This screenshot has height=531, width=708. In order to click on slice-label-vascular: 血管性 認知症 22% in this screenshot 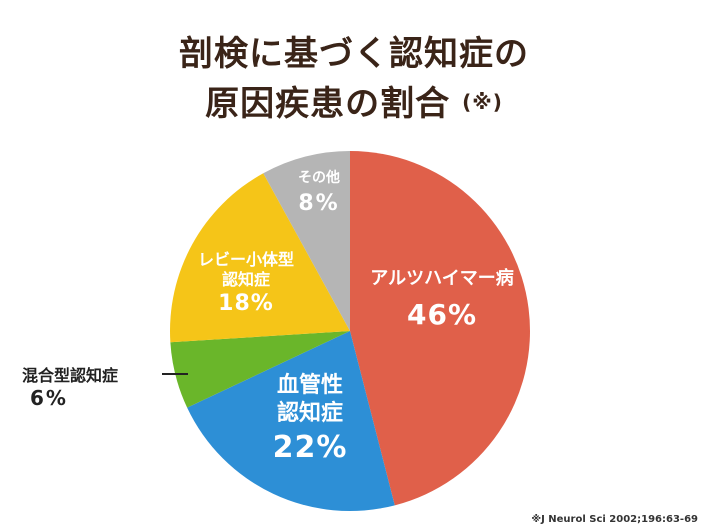, I will do `click(310, 419)`.